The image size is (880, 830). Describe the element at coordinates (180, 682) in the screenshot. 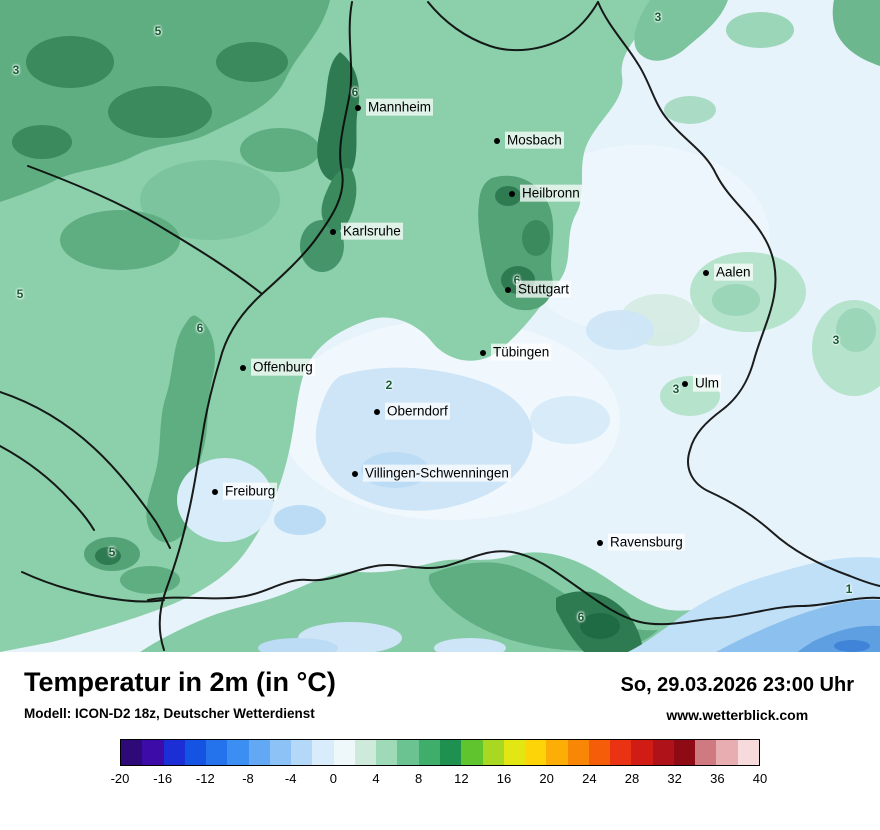

I see `map-title: Temperatur in 2m (in °C)` at that location.